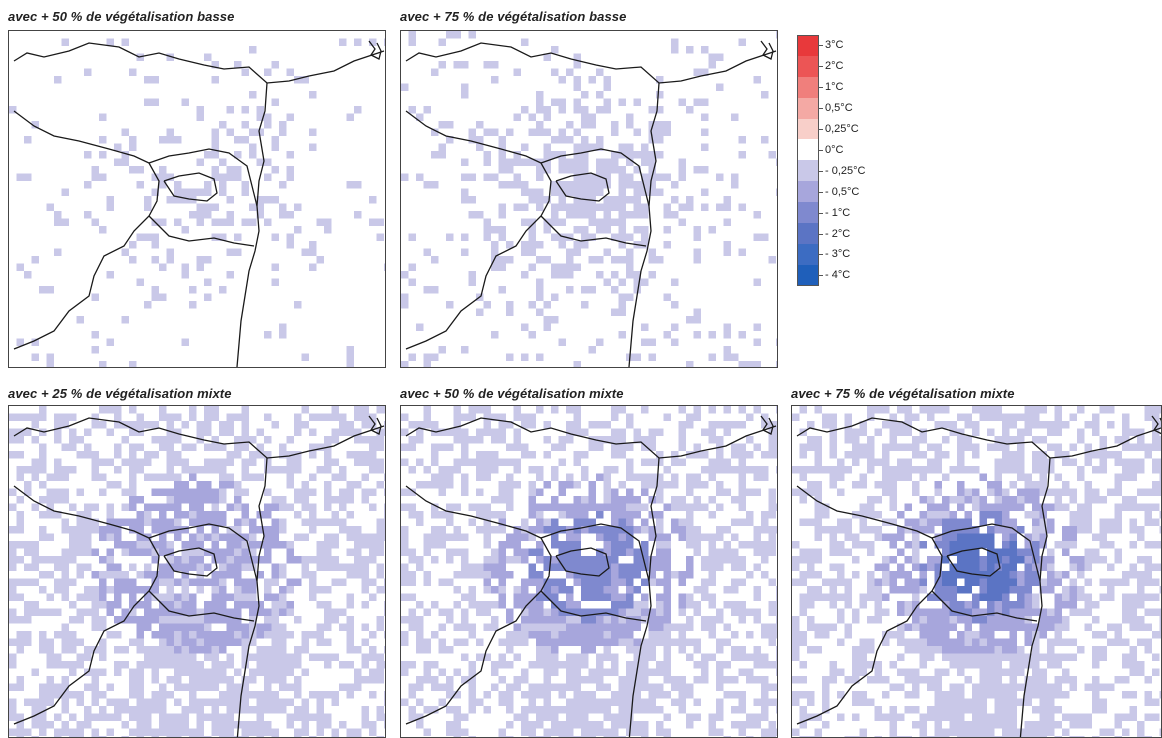  Describe the element at coordinates (201, 606) in the screenshot. I see `department-boundary` at that location.